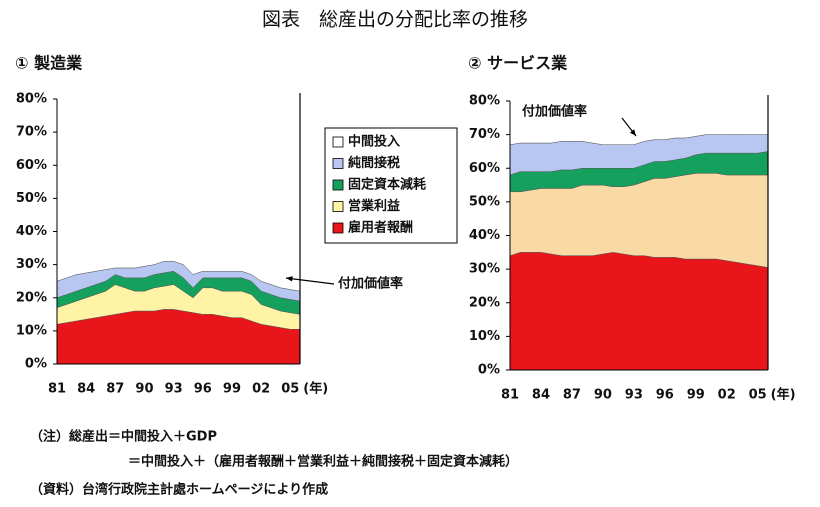 This screenshot has height=507, width=820. What do you see at coordinates (374, 206) in the screenshot?
I see `legend-label: 営業利益` at bounding box center [374, 206].